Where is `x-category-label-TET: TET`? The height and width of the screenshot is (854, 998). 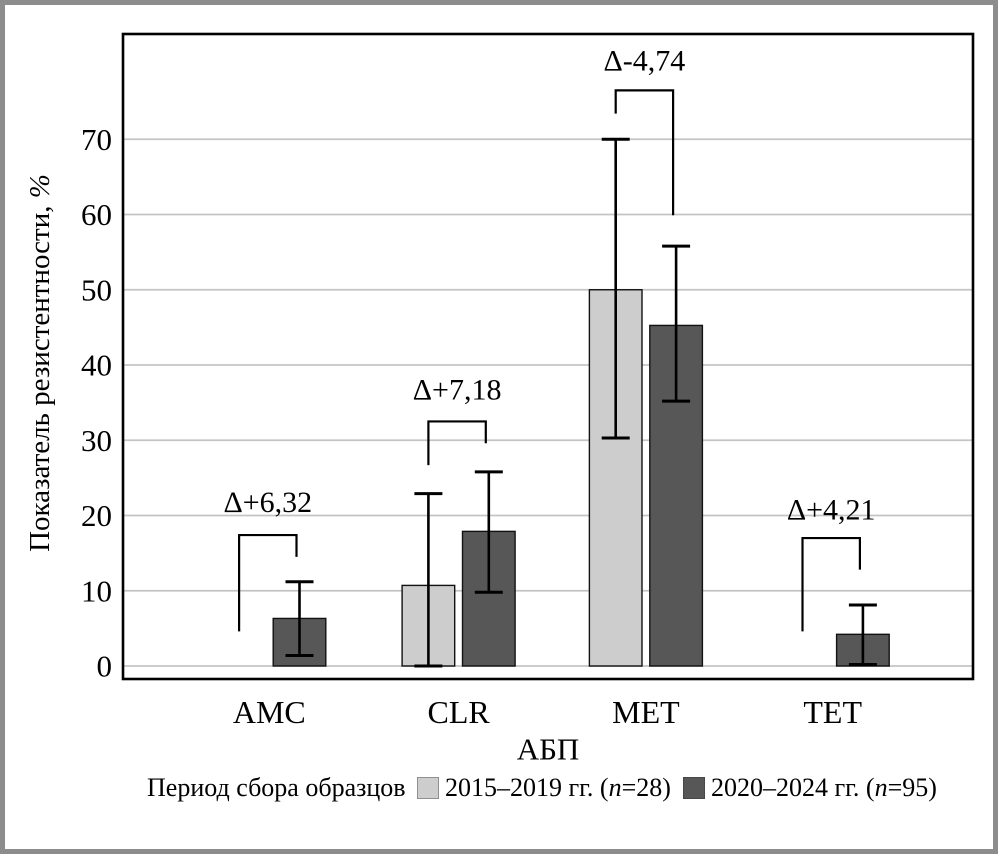
x-category-label-TET: TET is located at coordinates (832, 712).